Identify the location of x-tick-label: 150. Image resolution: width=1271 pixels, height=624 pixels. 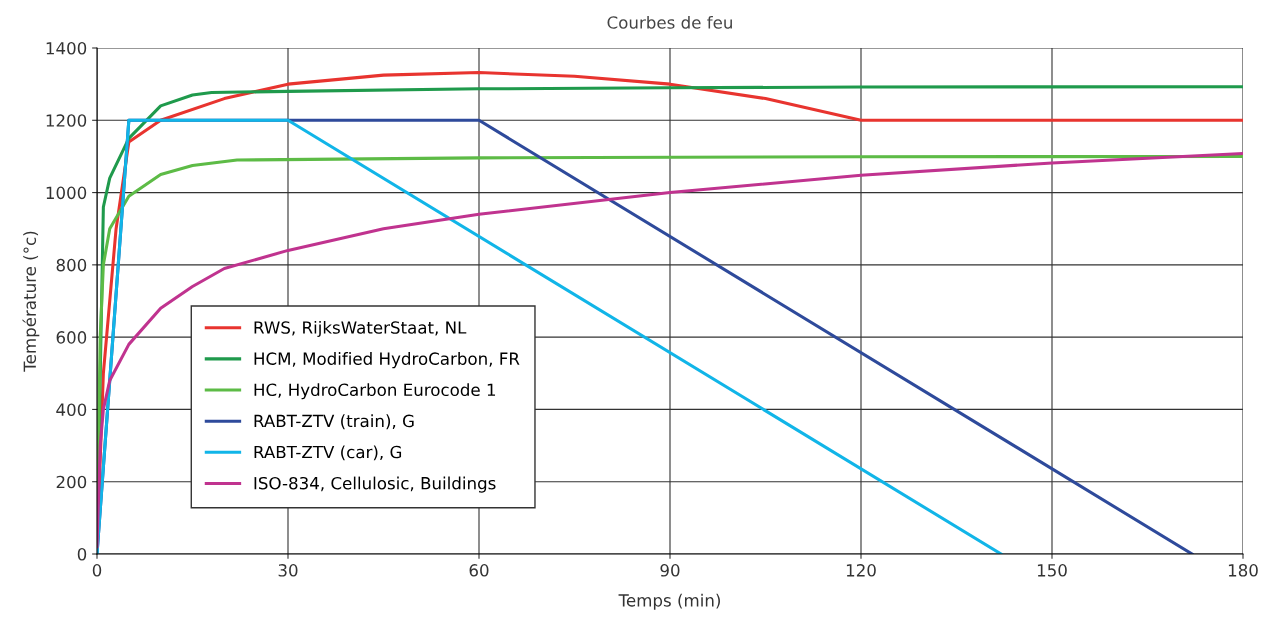
(1052, 570).